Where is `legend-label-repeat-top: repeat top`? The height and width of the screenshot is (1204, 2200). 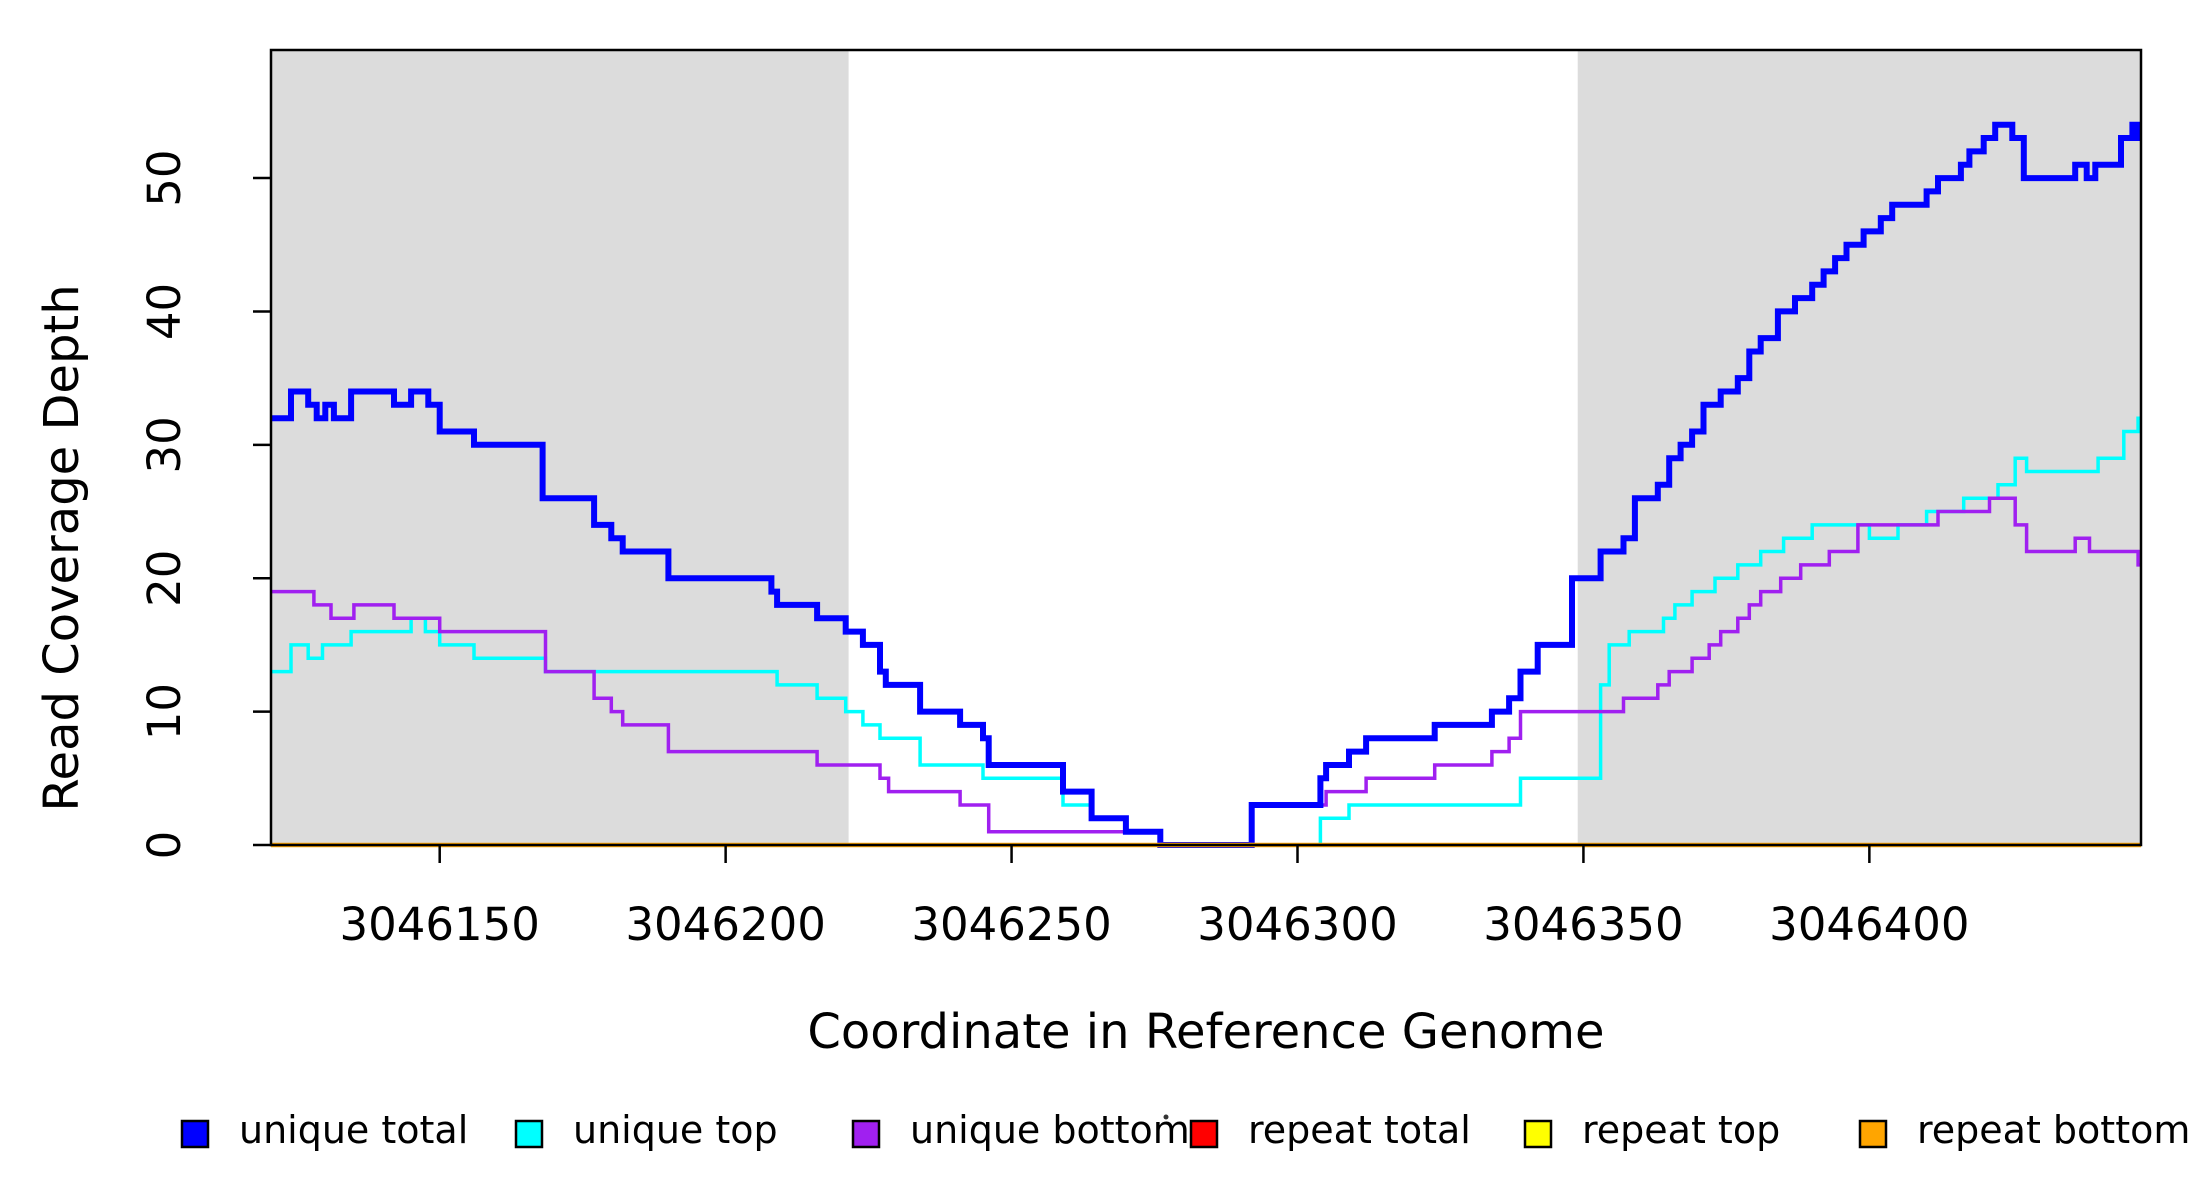
legend-label-repeat-top: repeat top is located at coordinates (1681, 1130).